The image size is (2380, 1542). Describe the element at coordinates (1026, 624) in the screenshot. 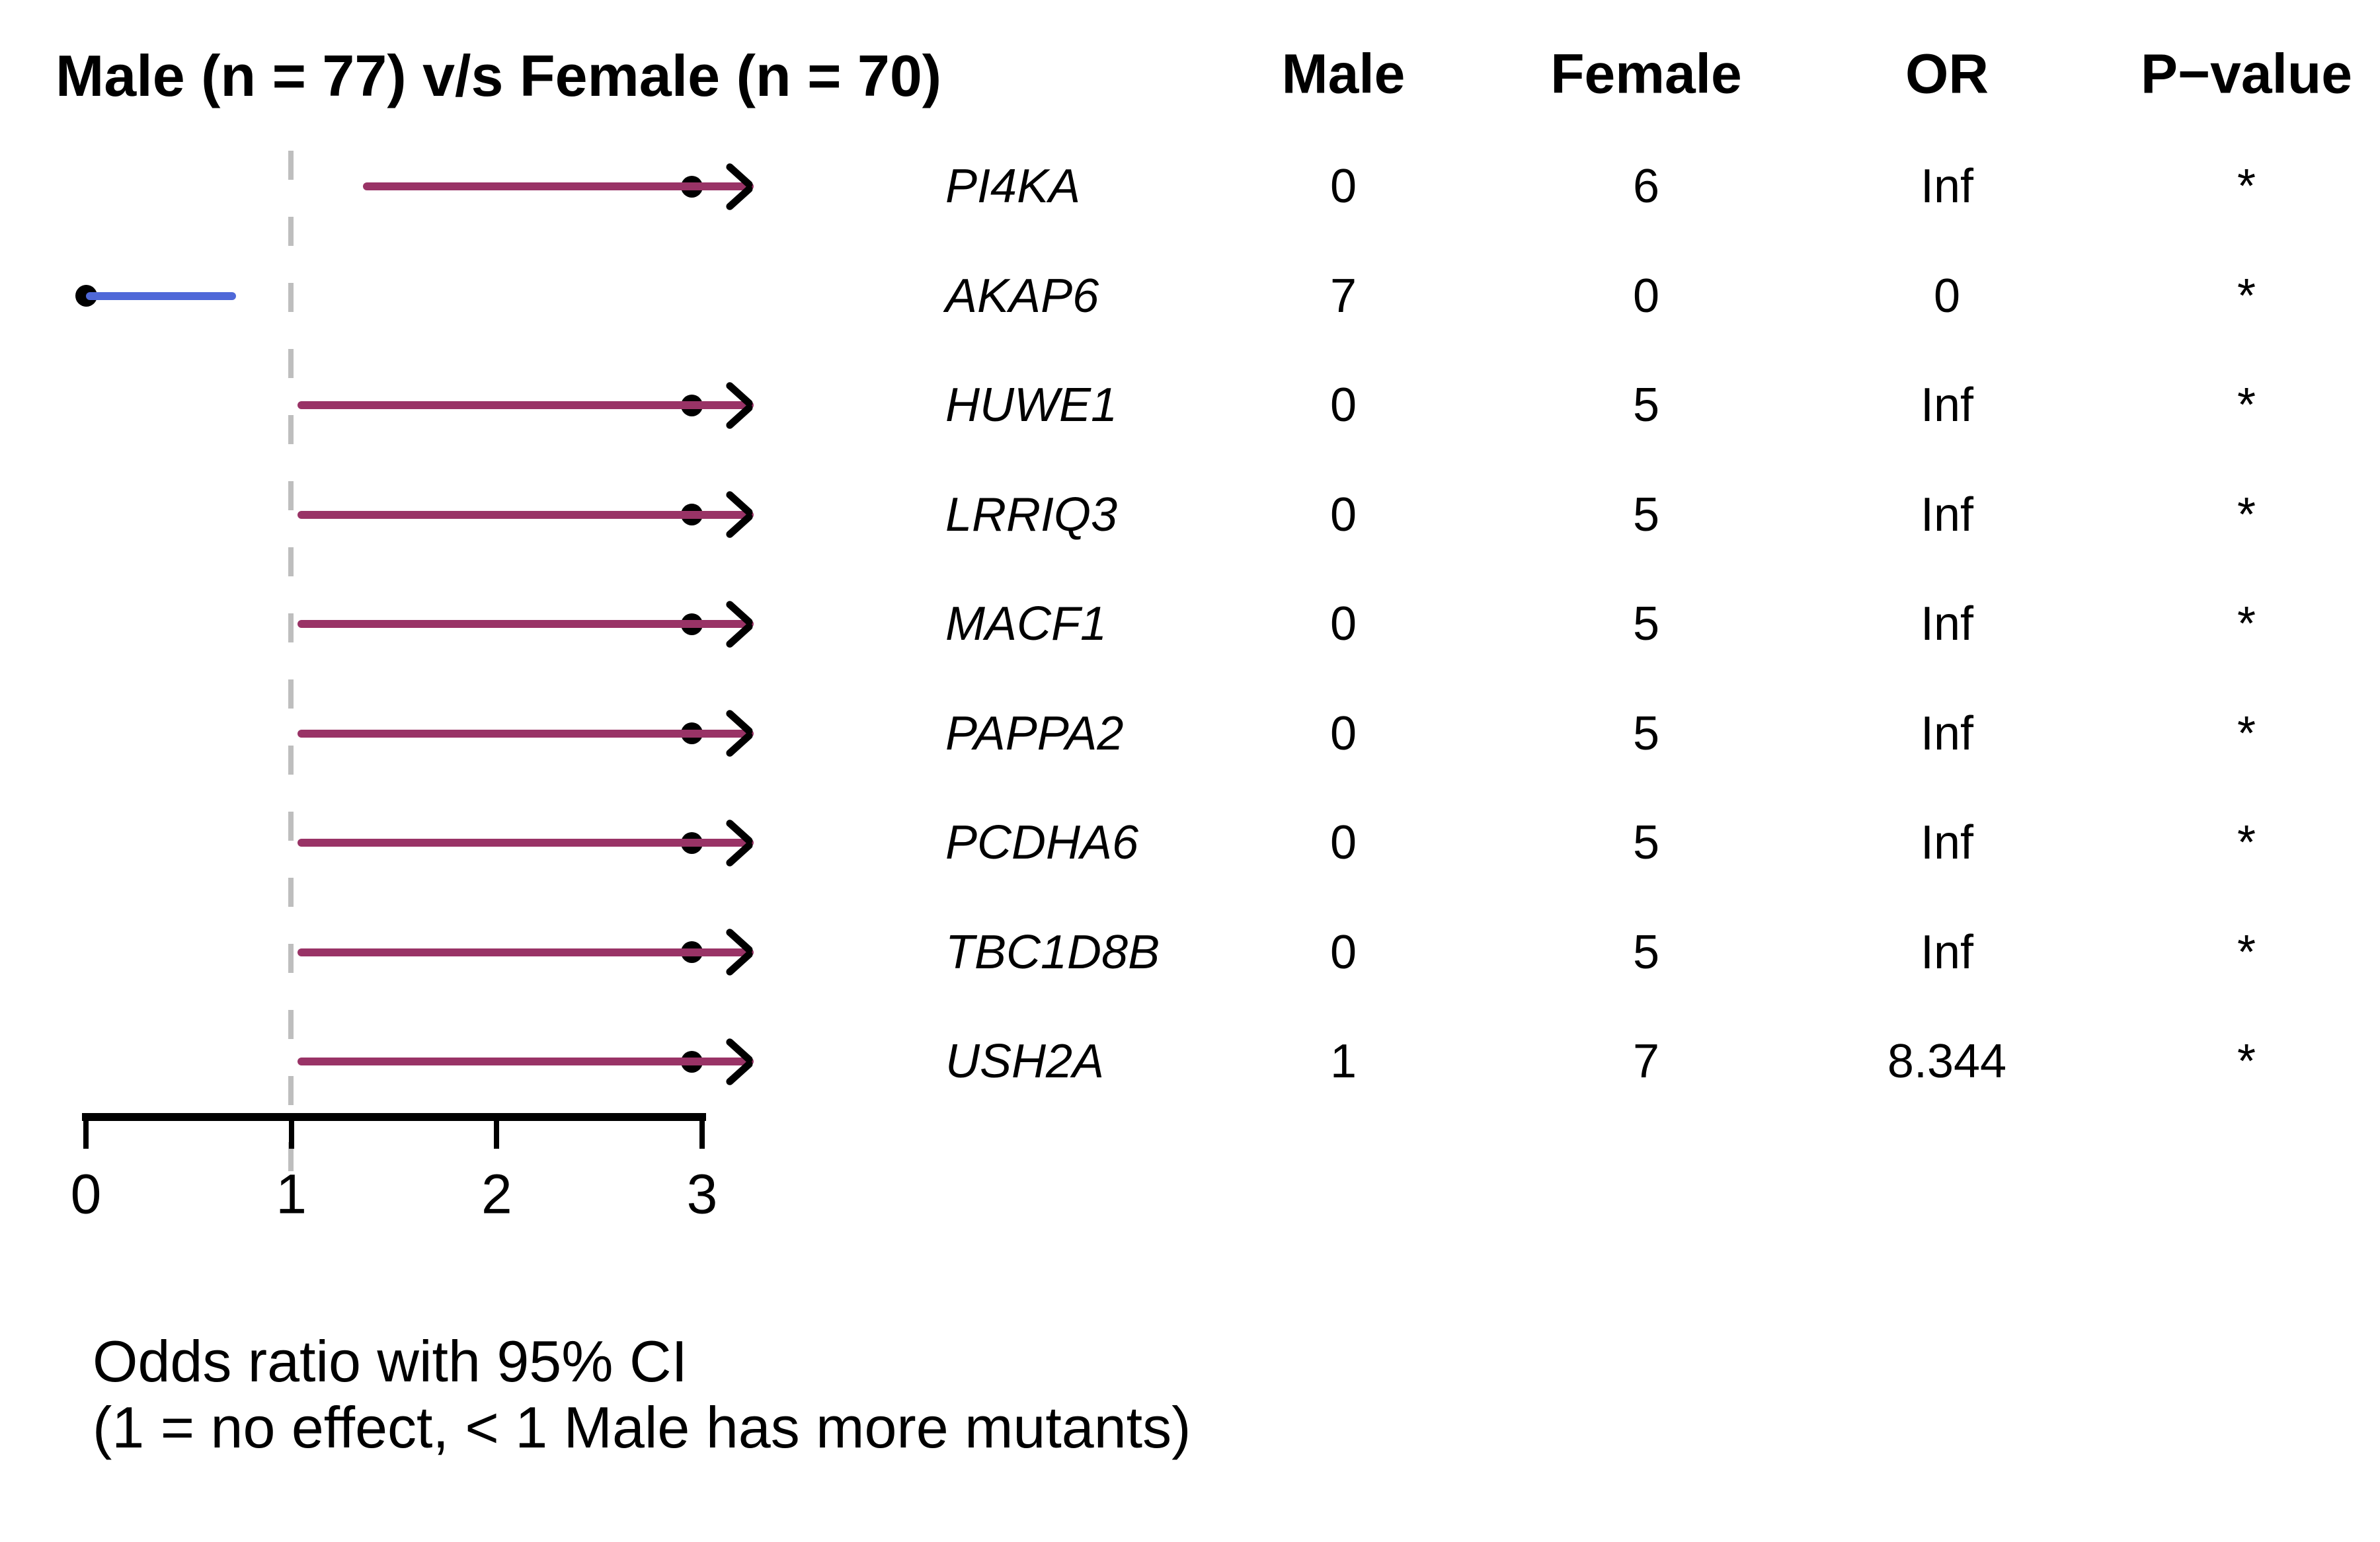

I see `gene-label: MACF1` at that location.